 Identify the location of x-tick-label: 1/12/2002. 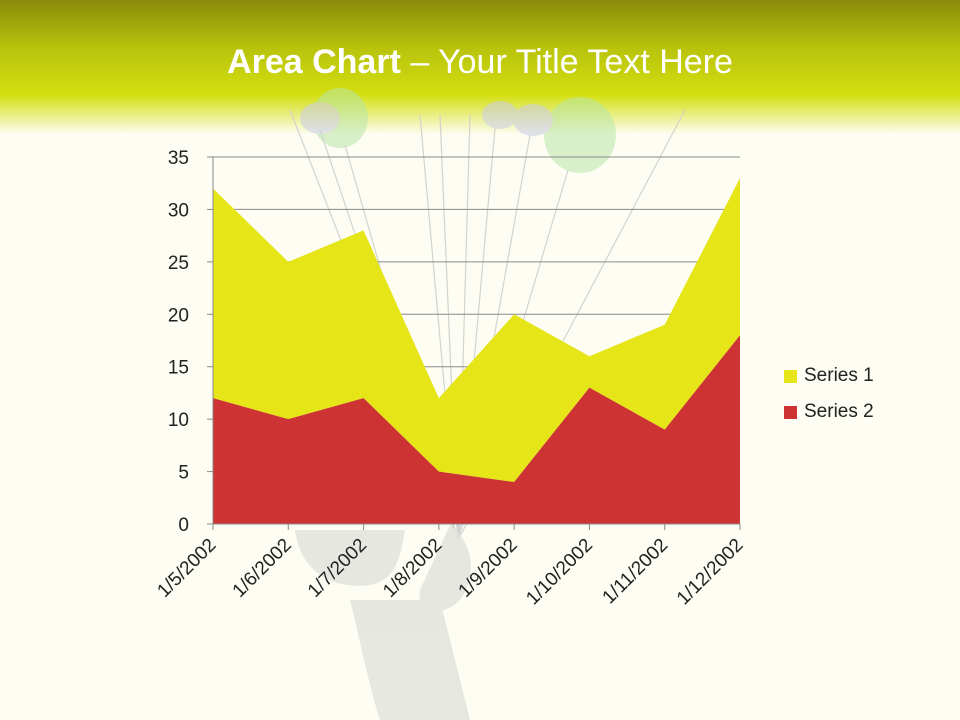
(710, 572).